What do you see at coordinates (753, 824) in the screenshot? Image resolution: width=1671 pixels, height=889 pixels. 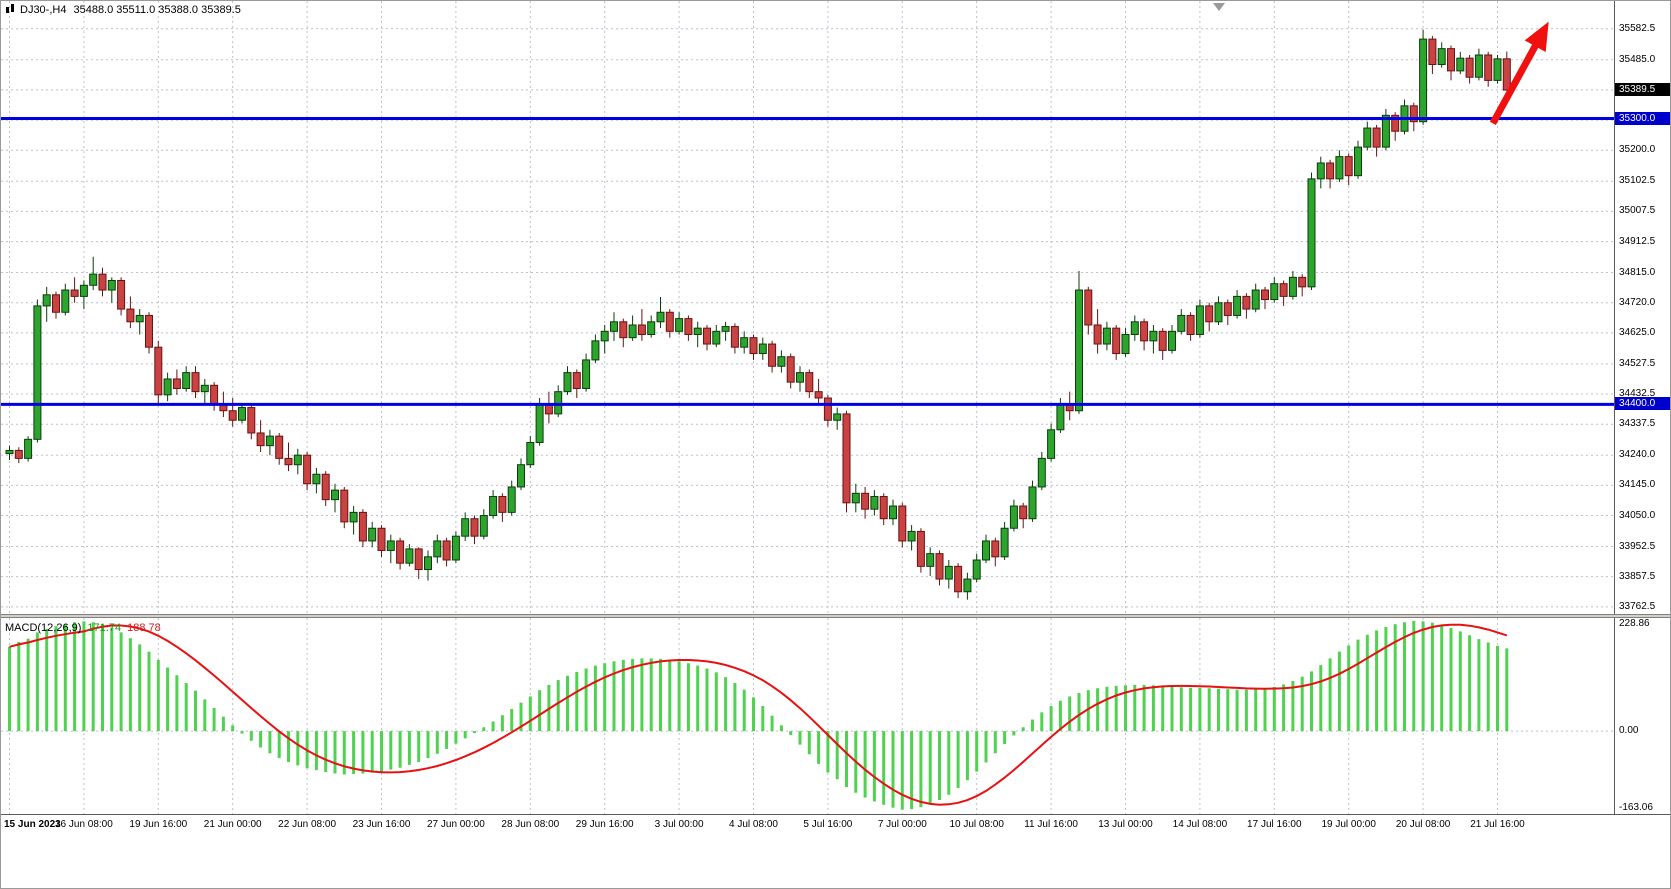 I see `time-axis-label: 4 Jul 08:00` at bounding box center [753, 824].